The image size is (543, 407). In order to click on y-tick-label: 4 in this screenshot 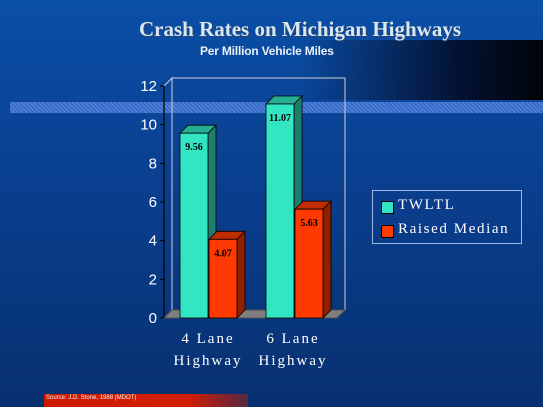, I will do `click(153, 241)`.